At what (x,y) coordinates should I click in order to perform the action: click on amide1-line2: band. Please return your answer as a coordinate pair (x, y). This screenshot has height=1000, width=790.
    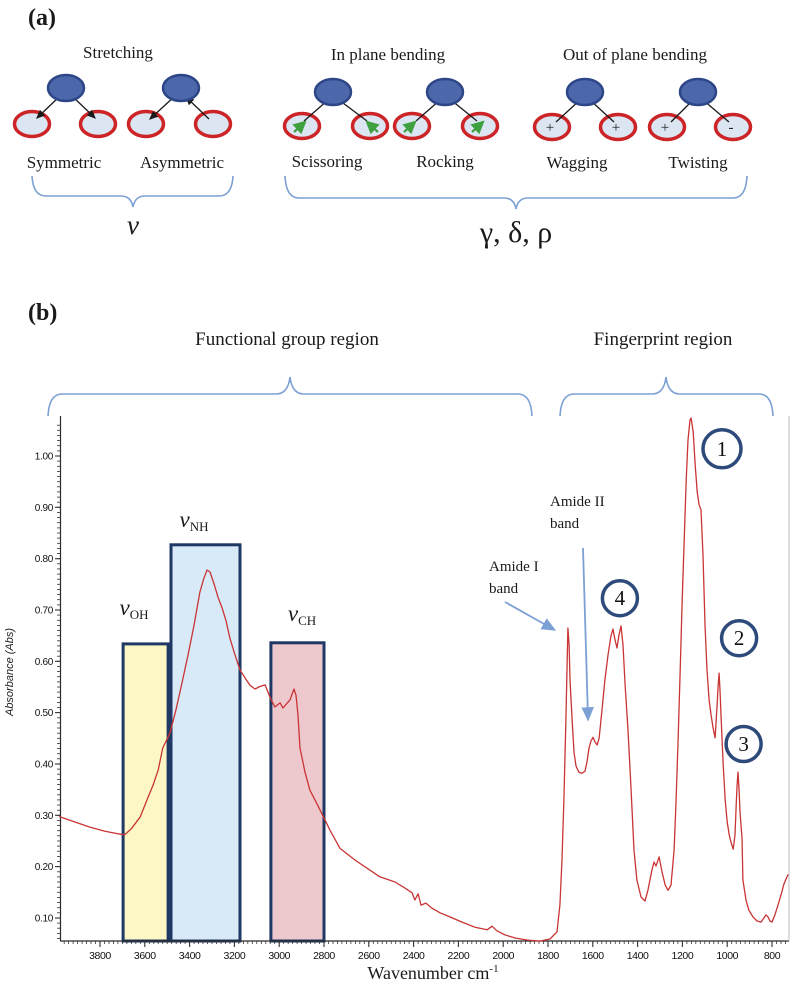
    Looking at the image, I should click on (504, 589).